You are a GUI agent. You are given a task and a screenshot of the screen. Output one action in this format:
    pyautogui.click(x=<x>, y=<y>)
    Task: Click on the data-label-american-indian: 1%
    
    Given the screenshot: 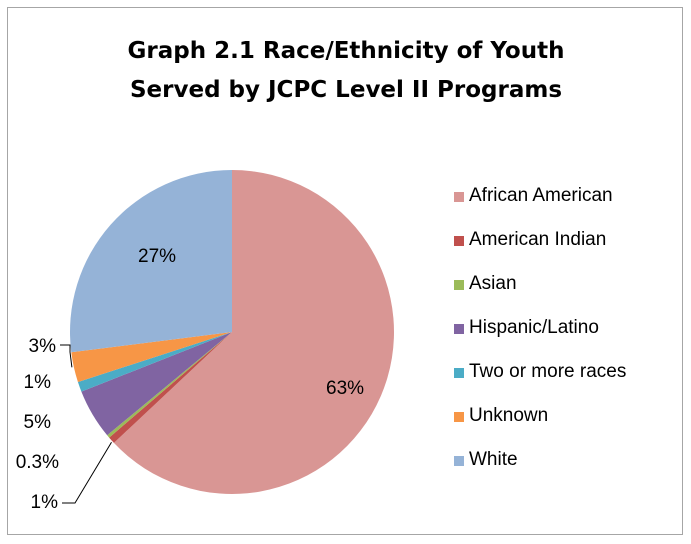 What is the action you would take?
    pyautogui.click(x=45, y=502)
    